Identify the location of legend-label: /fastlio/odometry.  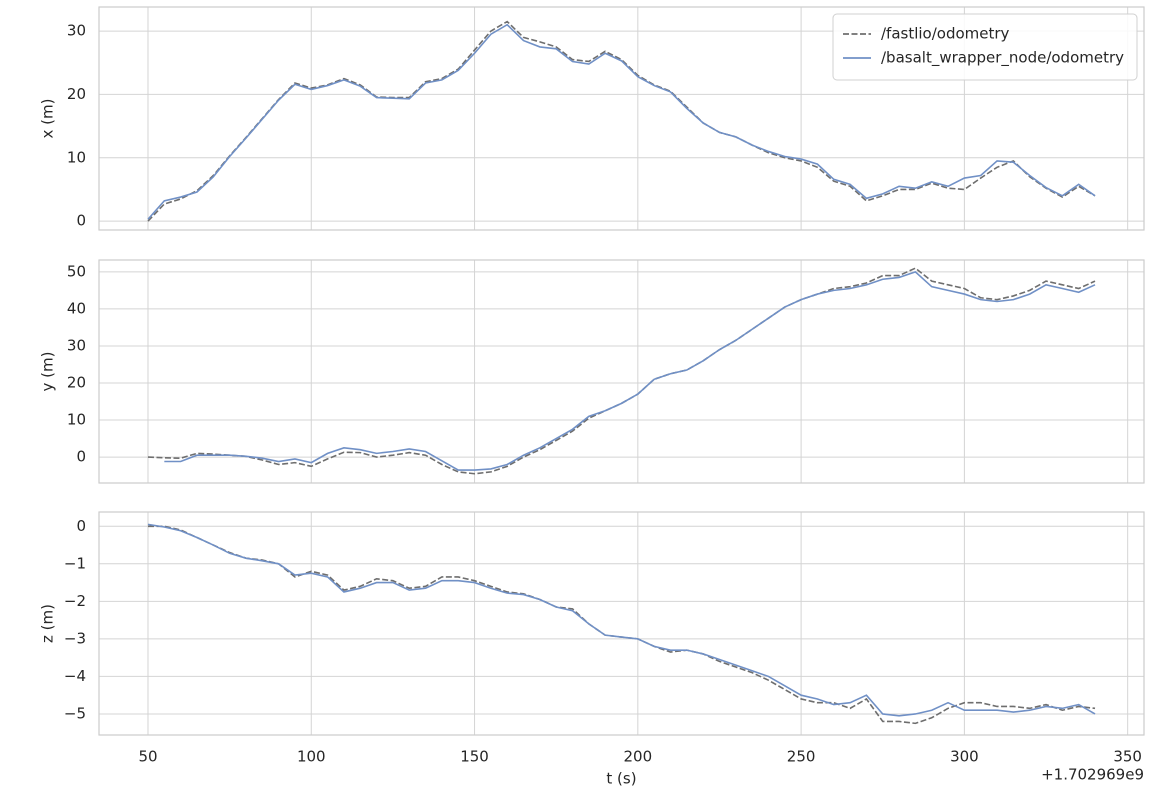
(945, 34).